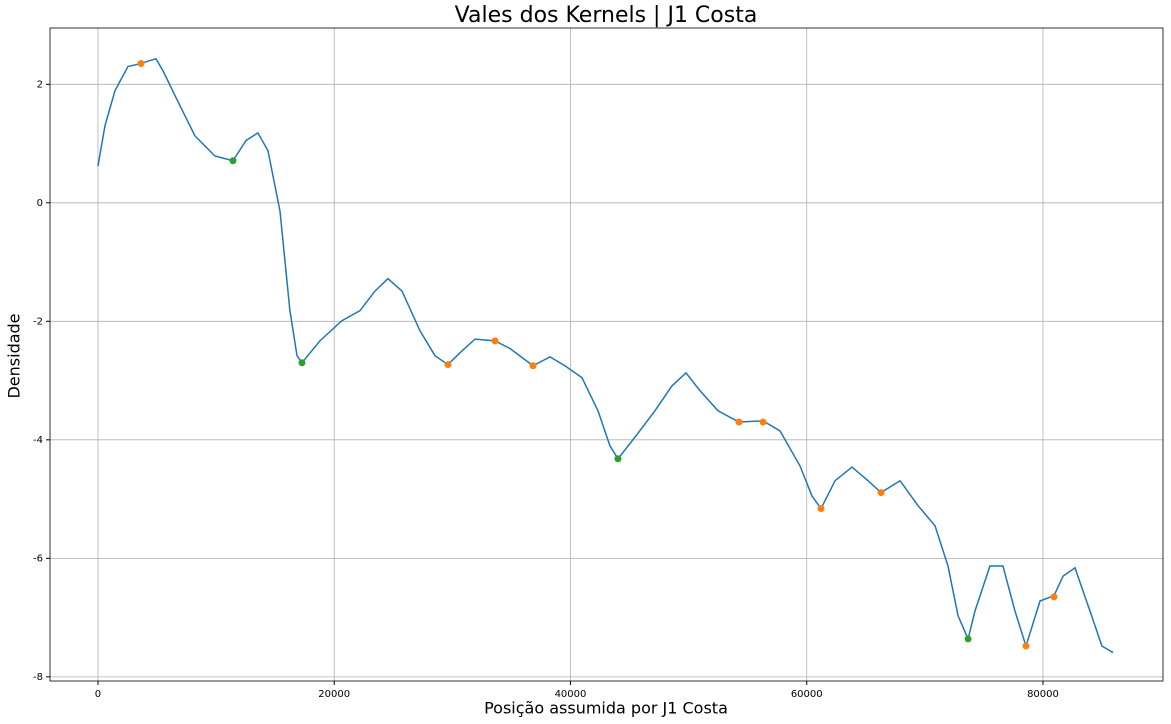 The image size is (1171, 724). Describe the element at coordinates (1043, 694) in the screenshot. I see `x-tick-label: 80000` at that location.